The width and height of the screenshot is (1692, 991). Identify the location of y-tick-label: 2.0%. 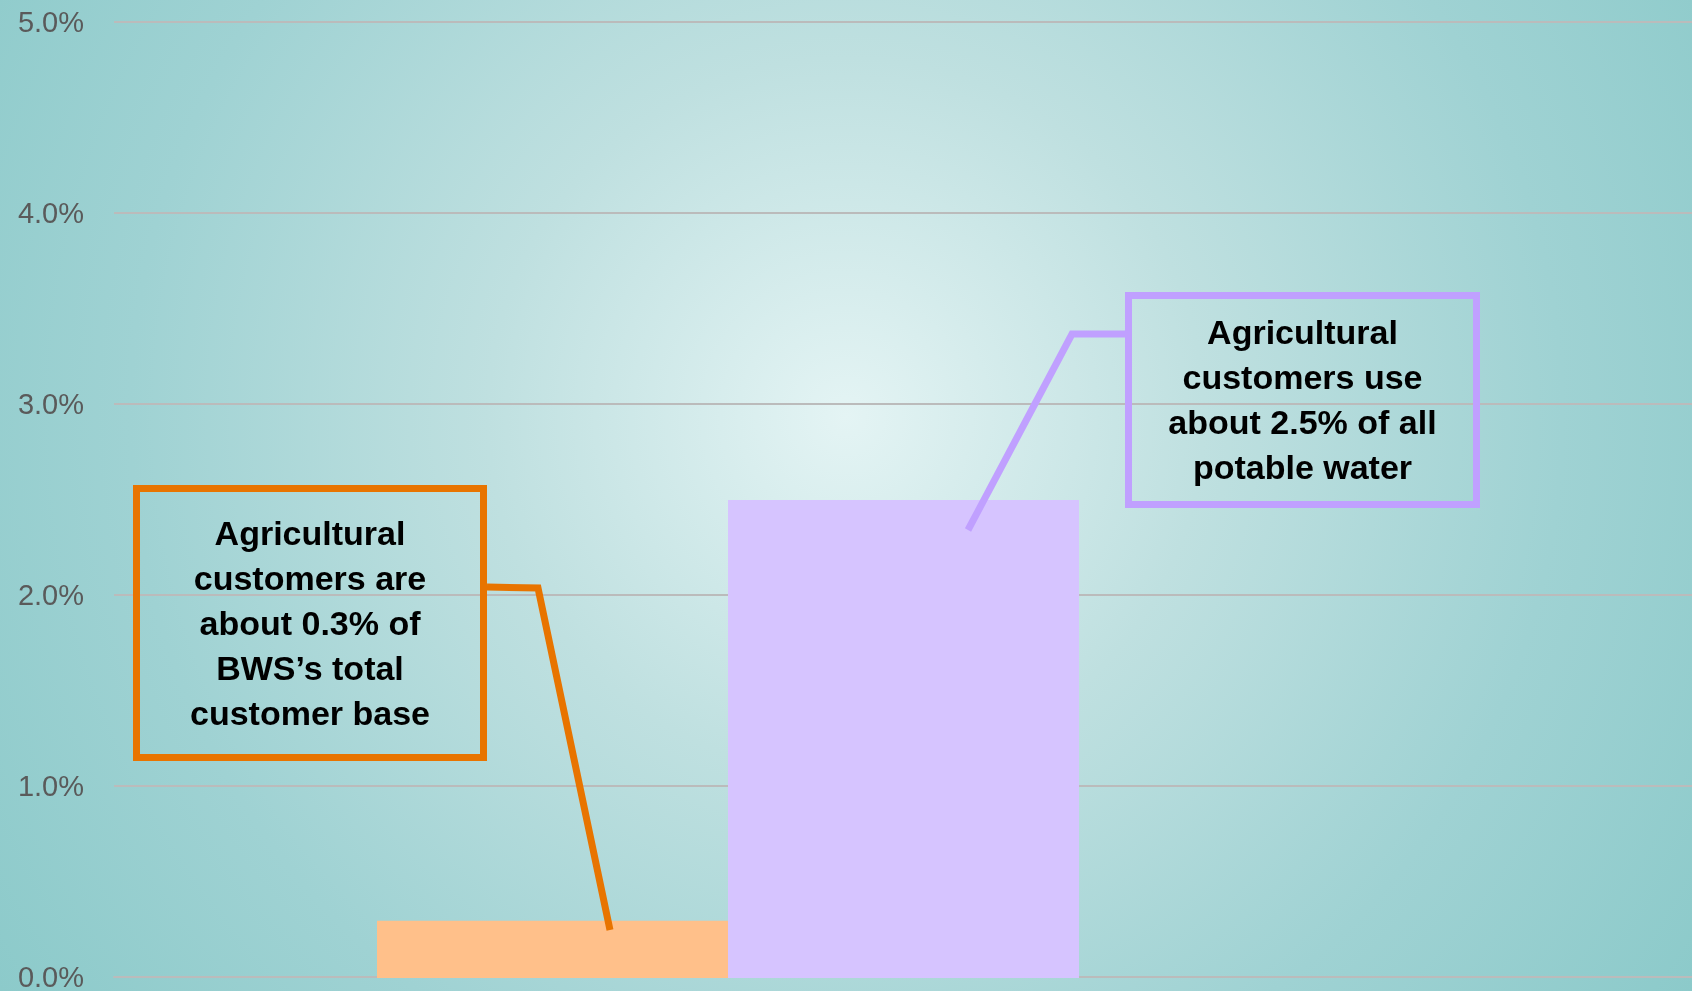
(50, 594).